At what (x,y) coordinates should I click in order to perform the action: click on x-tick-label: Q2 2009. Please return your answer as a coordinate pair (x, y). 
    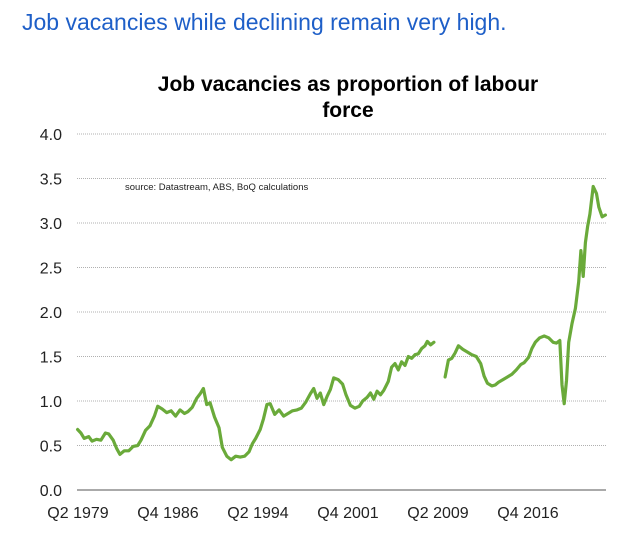
    Looking at the image, I should click on (437, 513).